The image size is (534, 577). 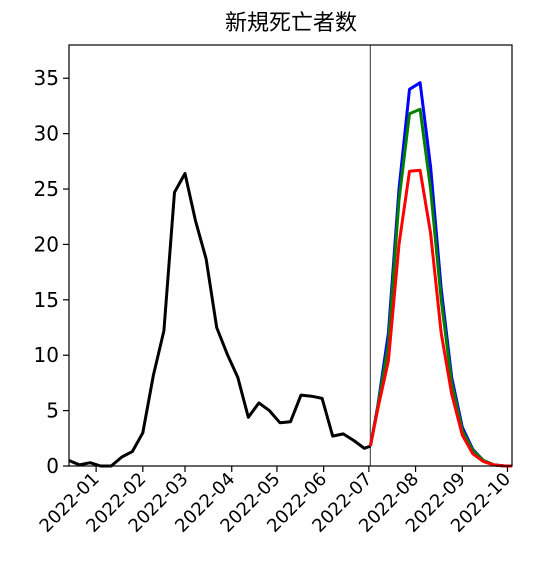 I want to click on series-line-red, so click(x=440, y=318).